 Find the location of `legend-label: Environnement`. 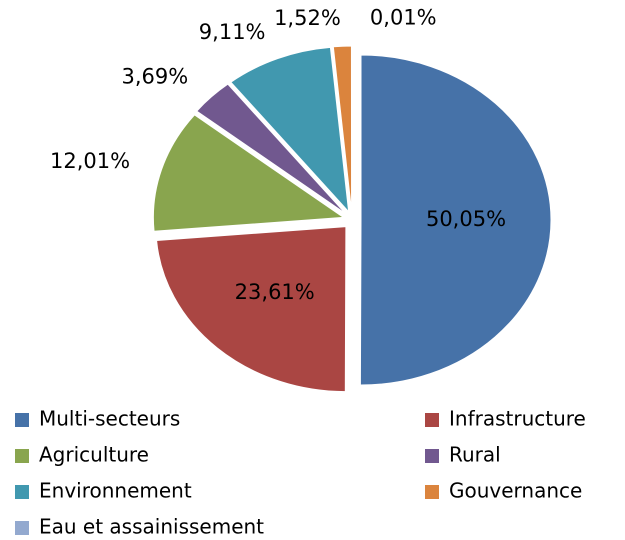

legend-label: Environnement is located at coordinates (115, 491).